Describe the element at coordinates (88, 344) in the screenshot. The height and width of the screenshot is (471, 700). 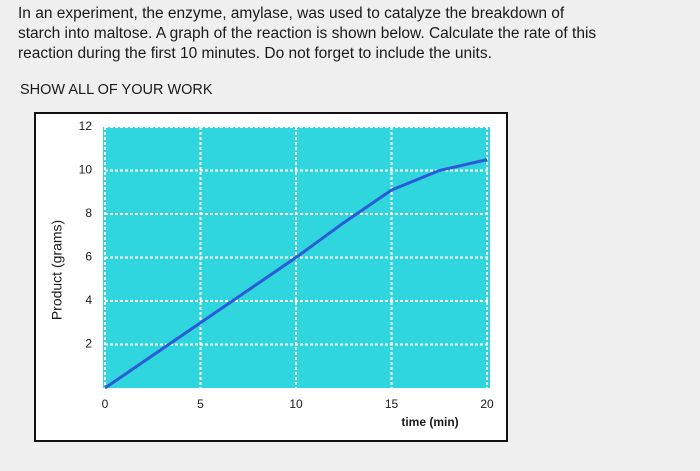
I see `y-tick-label: 2` at that location.